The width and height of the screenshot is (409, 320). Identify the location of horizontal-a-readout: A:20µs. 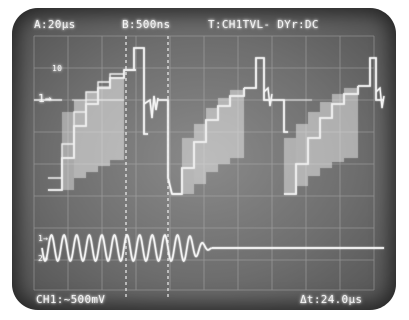
(55, 24).